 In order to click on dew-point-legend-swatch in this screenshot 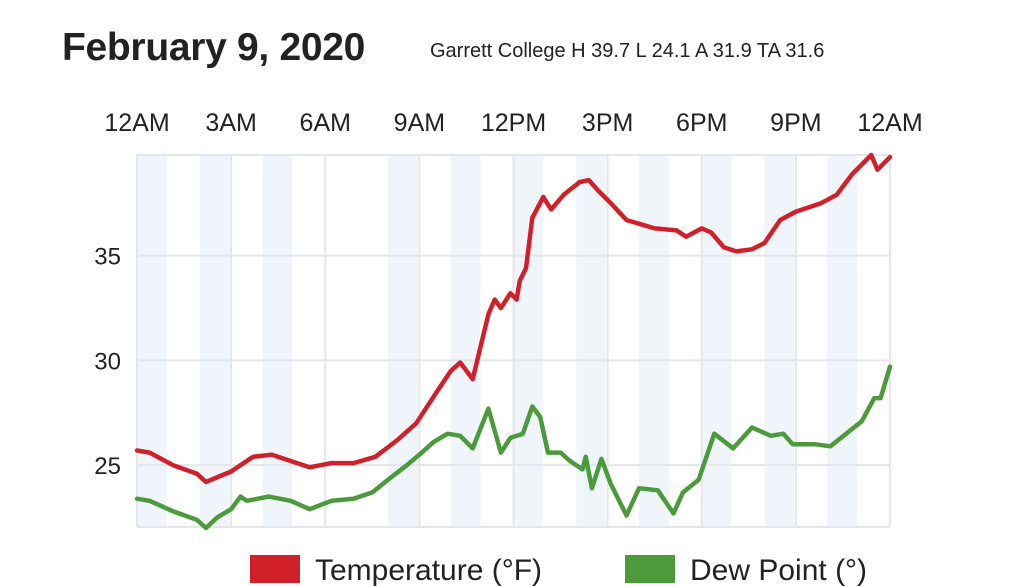, I will do `click(650, 569)`.